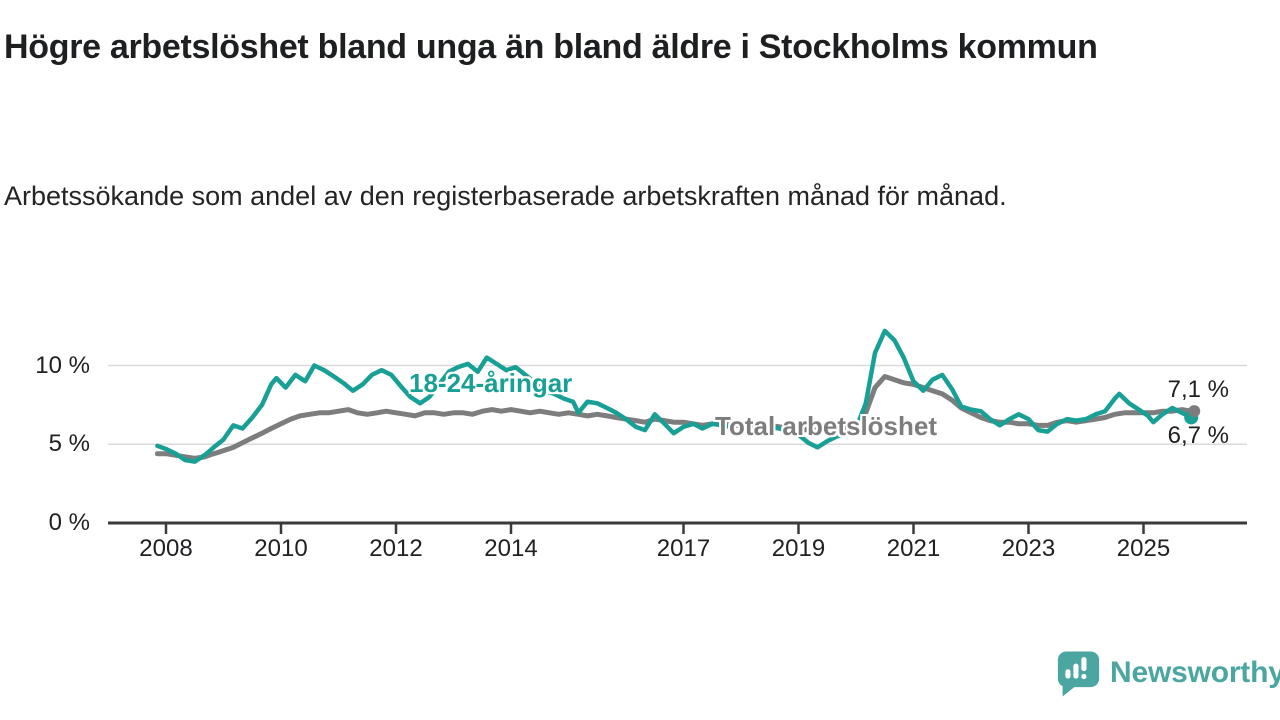  Describe the element at coordinates (798, 548) in the screenshot. I see `x-axis-tick-label: 2019` at that location.